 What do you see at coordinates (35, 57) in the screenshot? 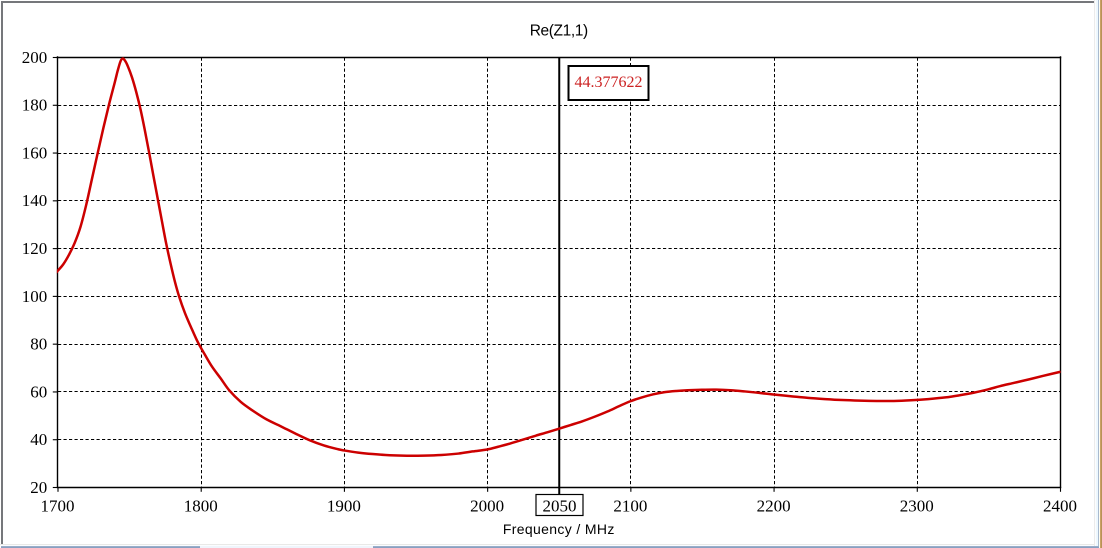
I see `y-tick-label-200: 200` at bounding box center [35, 57].